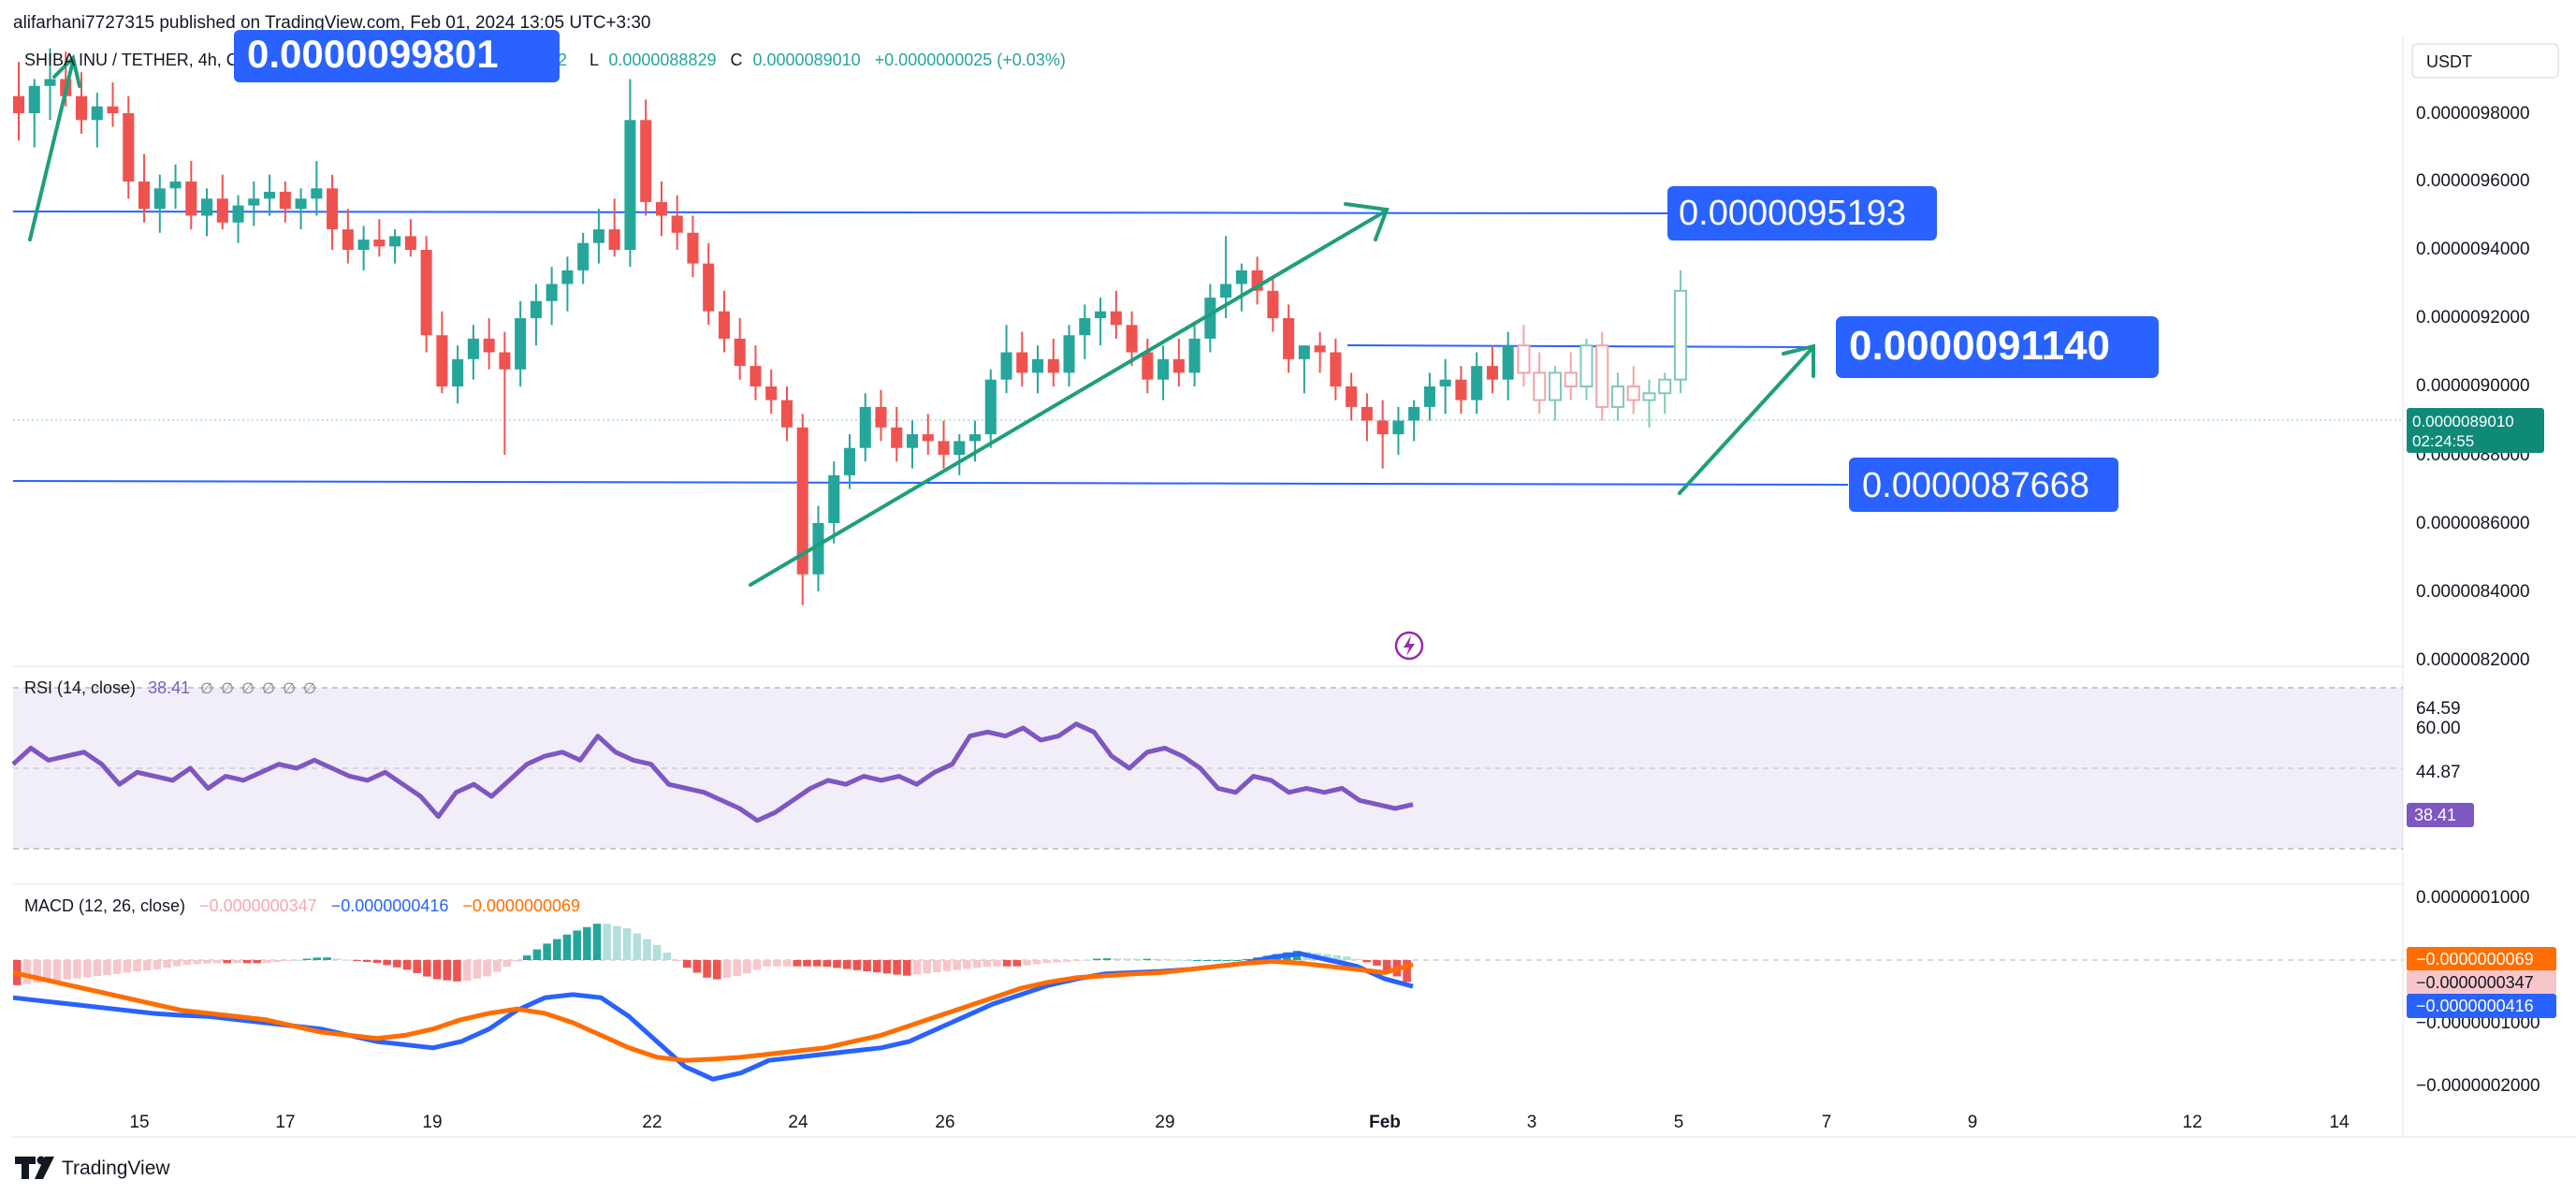  What do you see at coordinates (712, 772) in the screenshot?
I see `rsi-line` at bounding box center [712, 772].